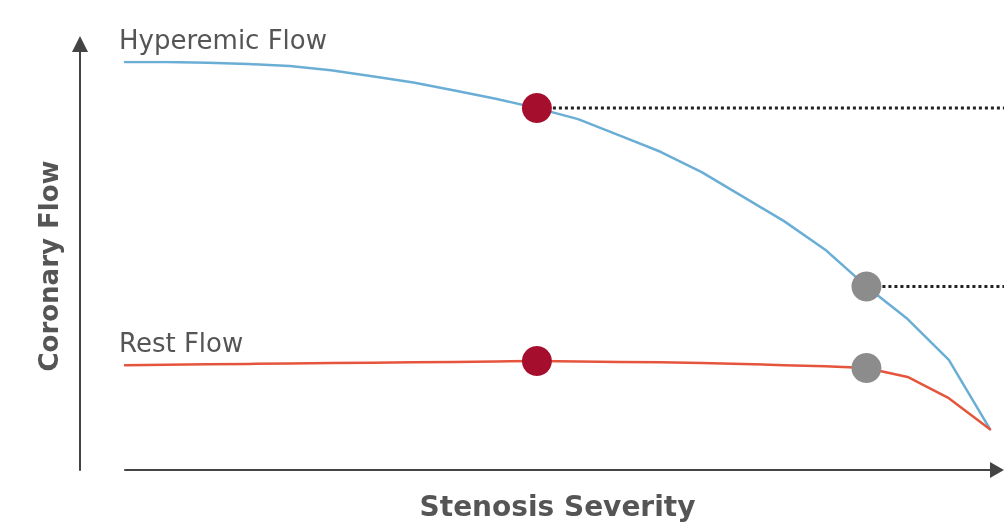 Image resolution: width=1004 pixels, height=528 pixels. I want to click on y-axis-title: Coronary Flow, so click(49, 266).